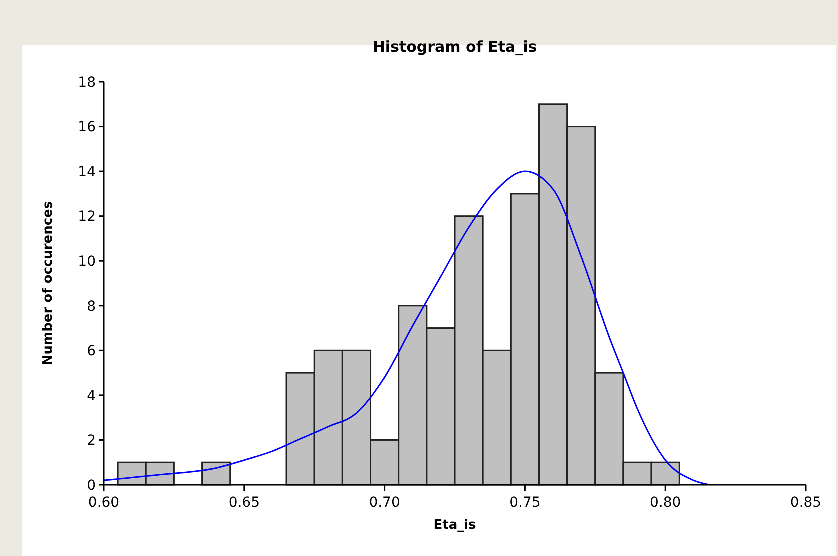 The width and height of the screenshot is (838, 556). What do you see at coordinates (525, 503) in the screenshot?
I see `x-tick-label: 0.75` at bounding box center [525, 503].